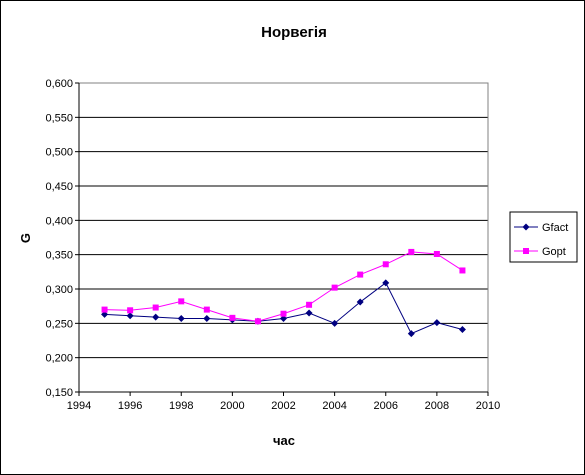 Image resolution: width=585 pixels, height=475 pixels. Describe the element at coordinates (488, 406) in the screenshot. I see `x-tick-label: 2010` at that location.